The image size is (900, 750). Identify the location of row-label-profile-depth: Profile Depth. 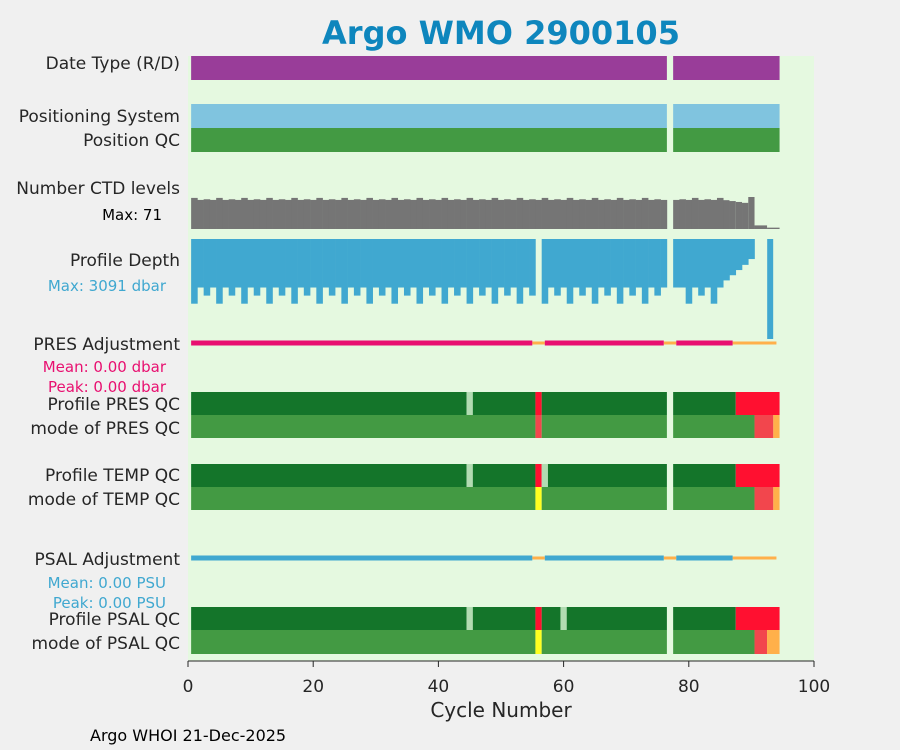
(125, 261).